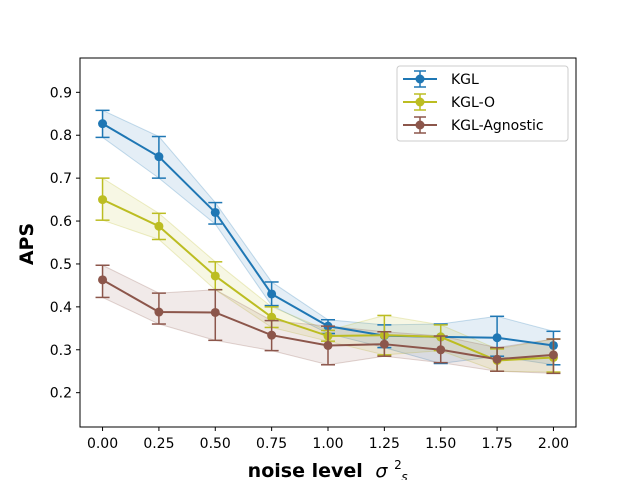 The height and width of the screenshot is (480, 640). I want to click on y-tick-label: 0.8, so click(61, 136).